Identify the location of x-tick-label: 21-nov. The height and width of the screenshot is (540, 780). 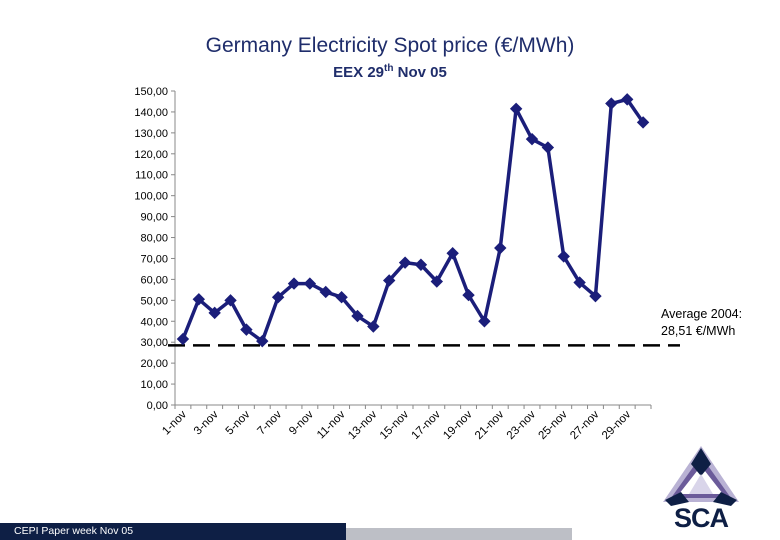
(490, 425).